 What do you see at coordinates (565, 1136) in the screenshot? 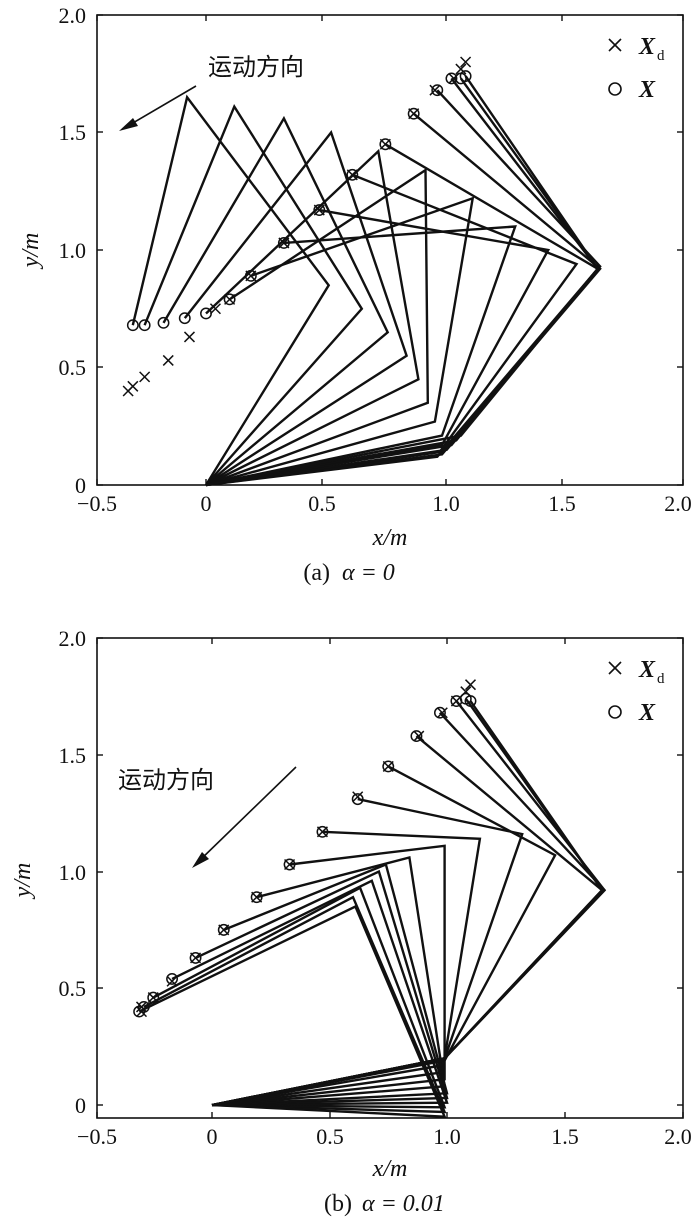
I see `x-tick-label: 1.5` at bounding box center [565, 1136].